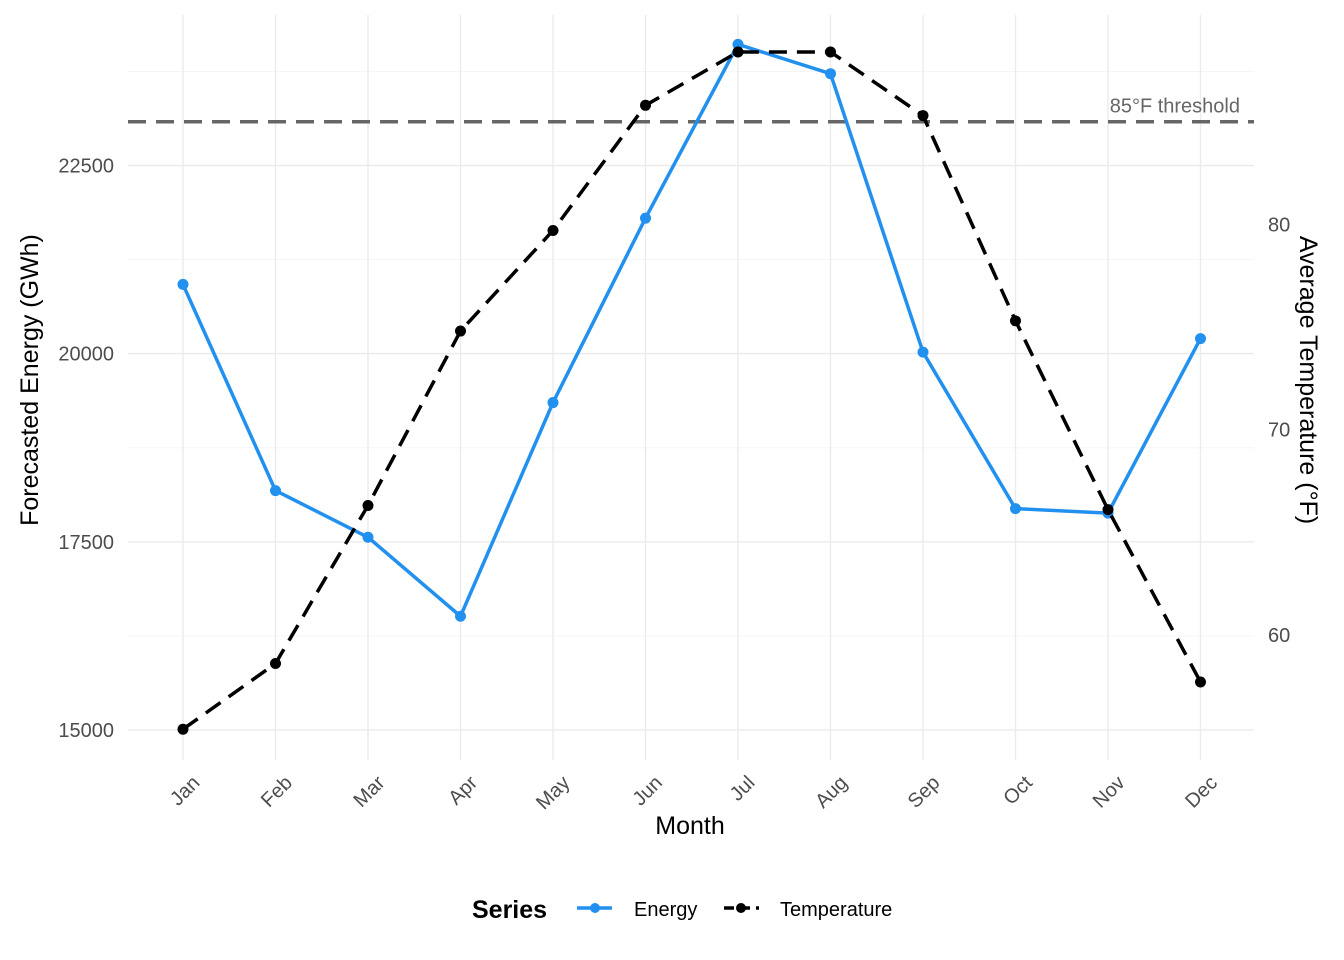 The height and width of the screenshot is (960, 1344). What do you see at coordinates (509, 910) in the screenshot?
I see `legend-title: Series` at bounding box center [509, 910].